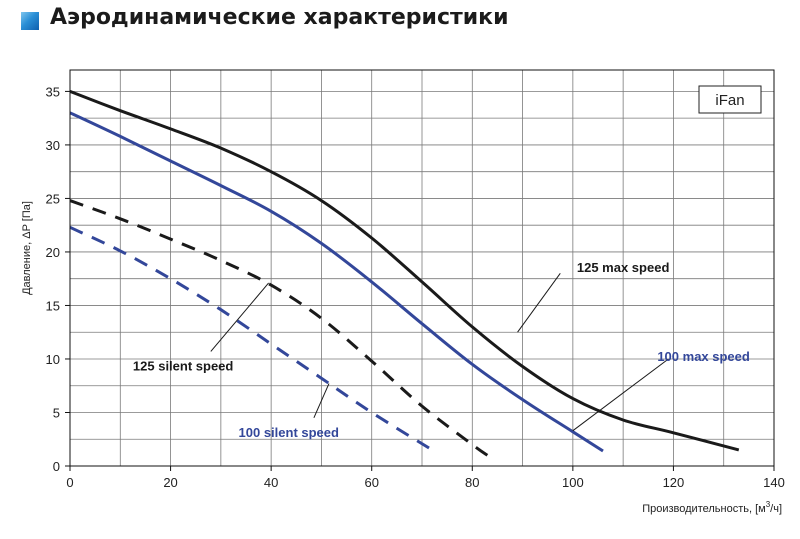 Image resolution: width=800 pixels, height=539 pixels. I want to click on legend-box-label: iFan, so click(729, 100).